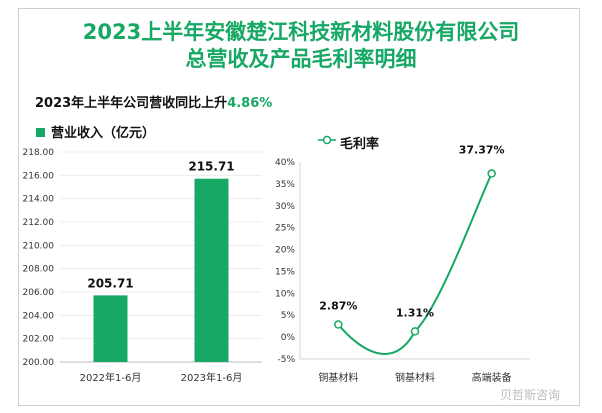 This screenshot has width=602, height=413. I want to click on line-y-tick-label: 0%, so click(288, 338).